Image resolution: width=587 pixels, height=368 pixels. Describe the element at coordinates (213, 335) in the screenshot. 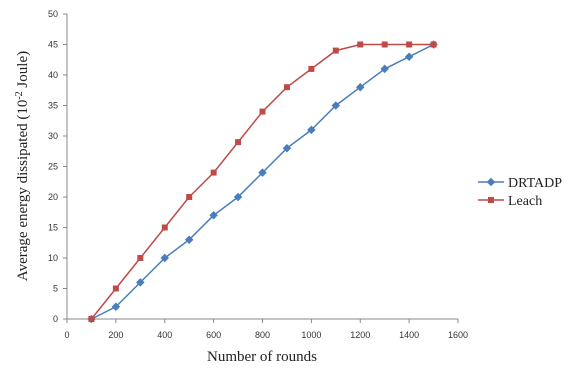

I see `x-tick-label: 600` at that location.